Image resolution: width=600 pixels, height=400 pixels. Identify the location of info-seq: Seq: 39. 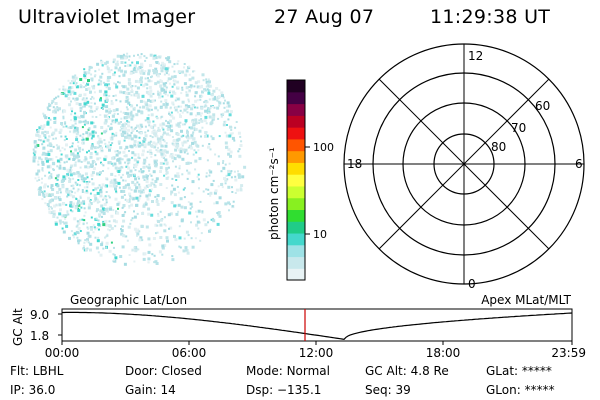
(388, 390).